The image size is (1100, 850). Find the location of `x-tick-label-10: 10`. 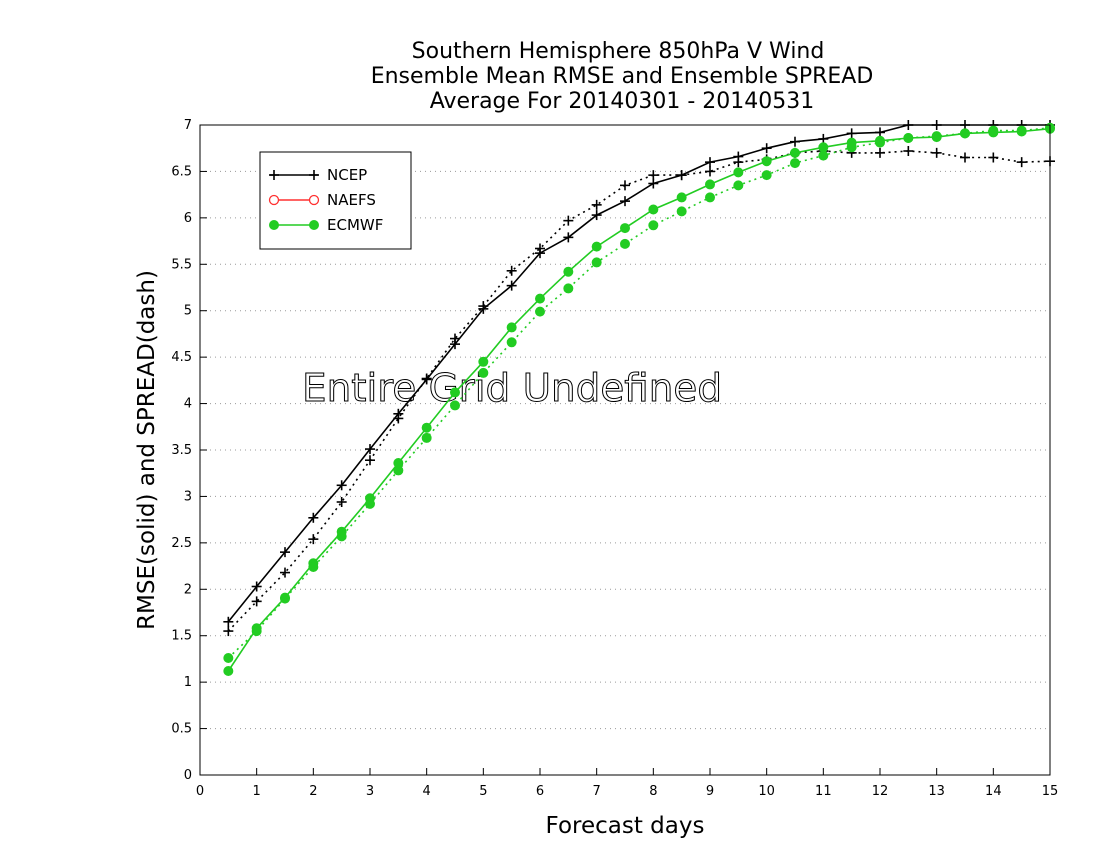

x-tick-label-10: 10 is located at coordinates (766, 791).